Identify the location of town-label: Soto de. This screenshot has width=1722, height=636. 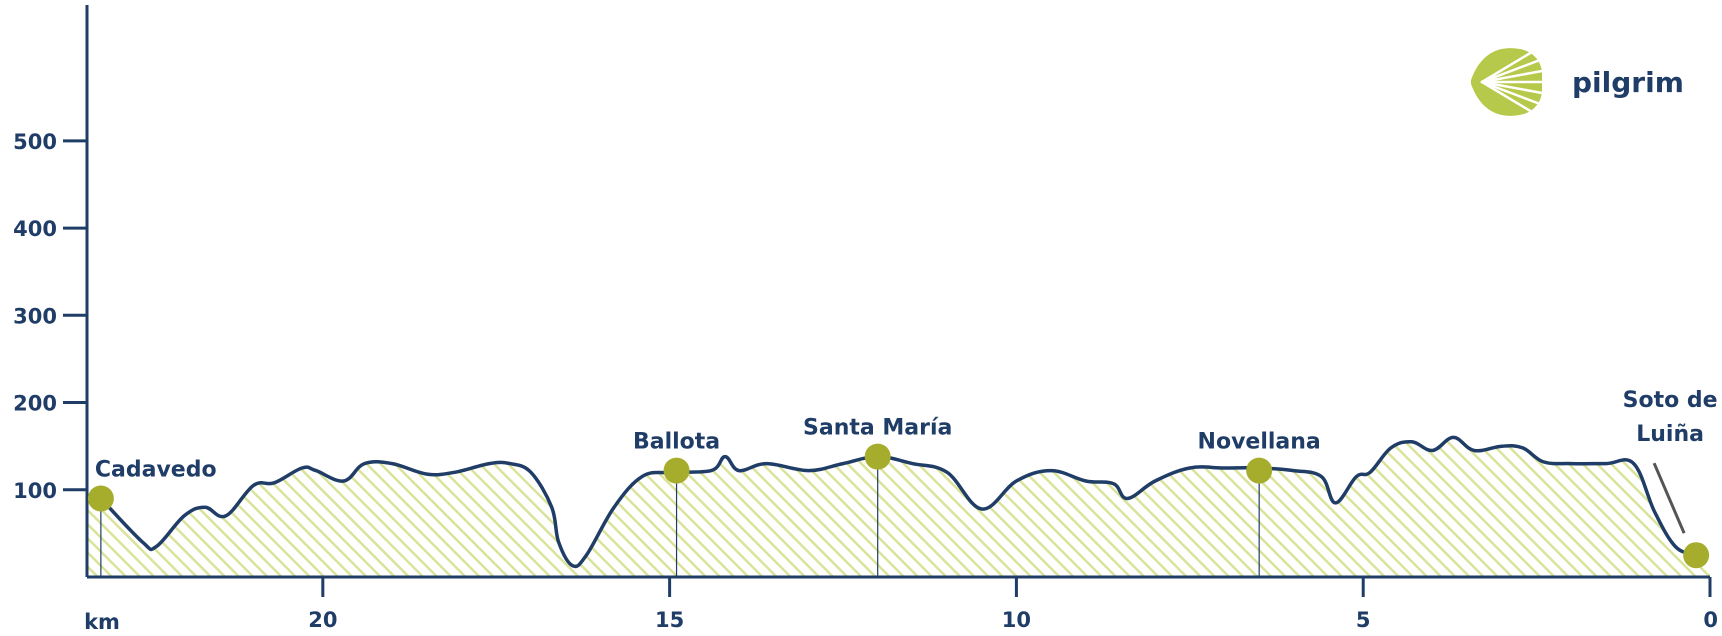
(1670, 400).